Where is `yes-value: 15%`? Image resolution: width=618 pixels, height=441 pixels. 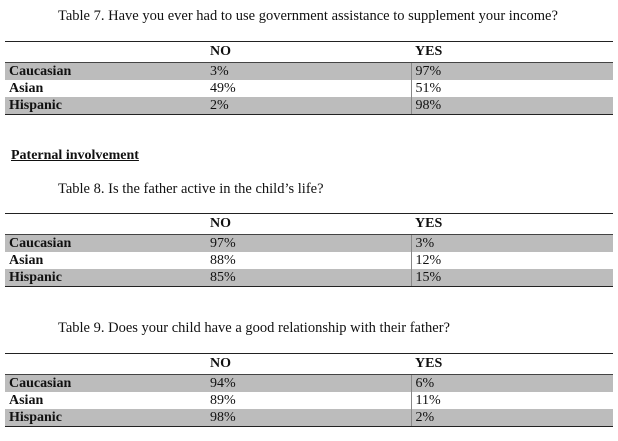
yes-value: 15% is located at coordinates (511, 278).